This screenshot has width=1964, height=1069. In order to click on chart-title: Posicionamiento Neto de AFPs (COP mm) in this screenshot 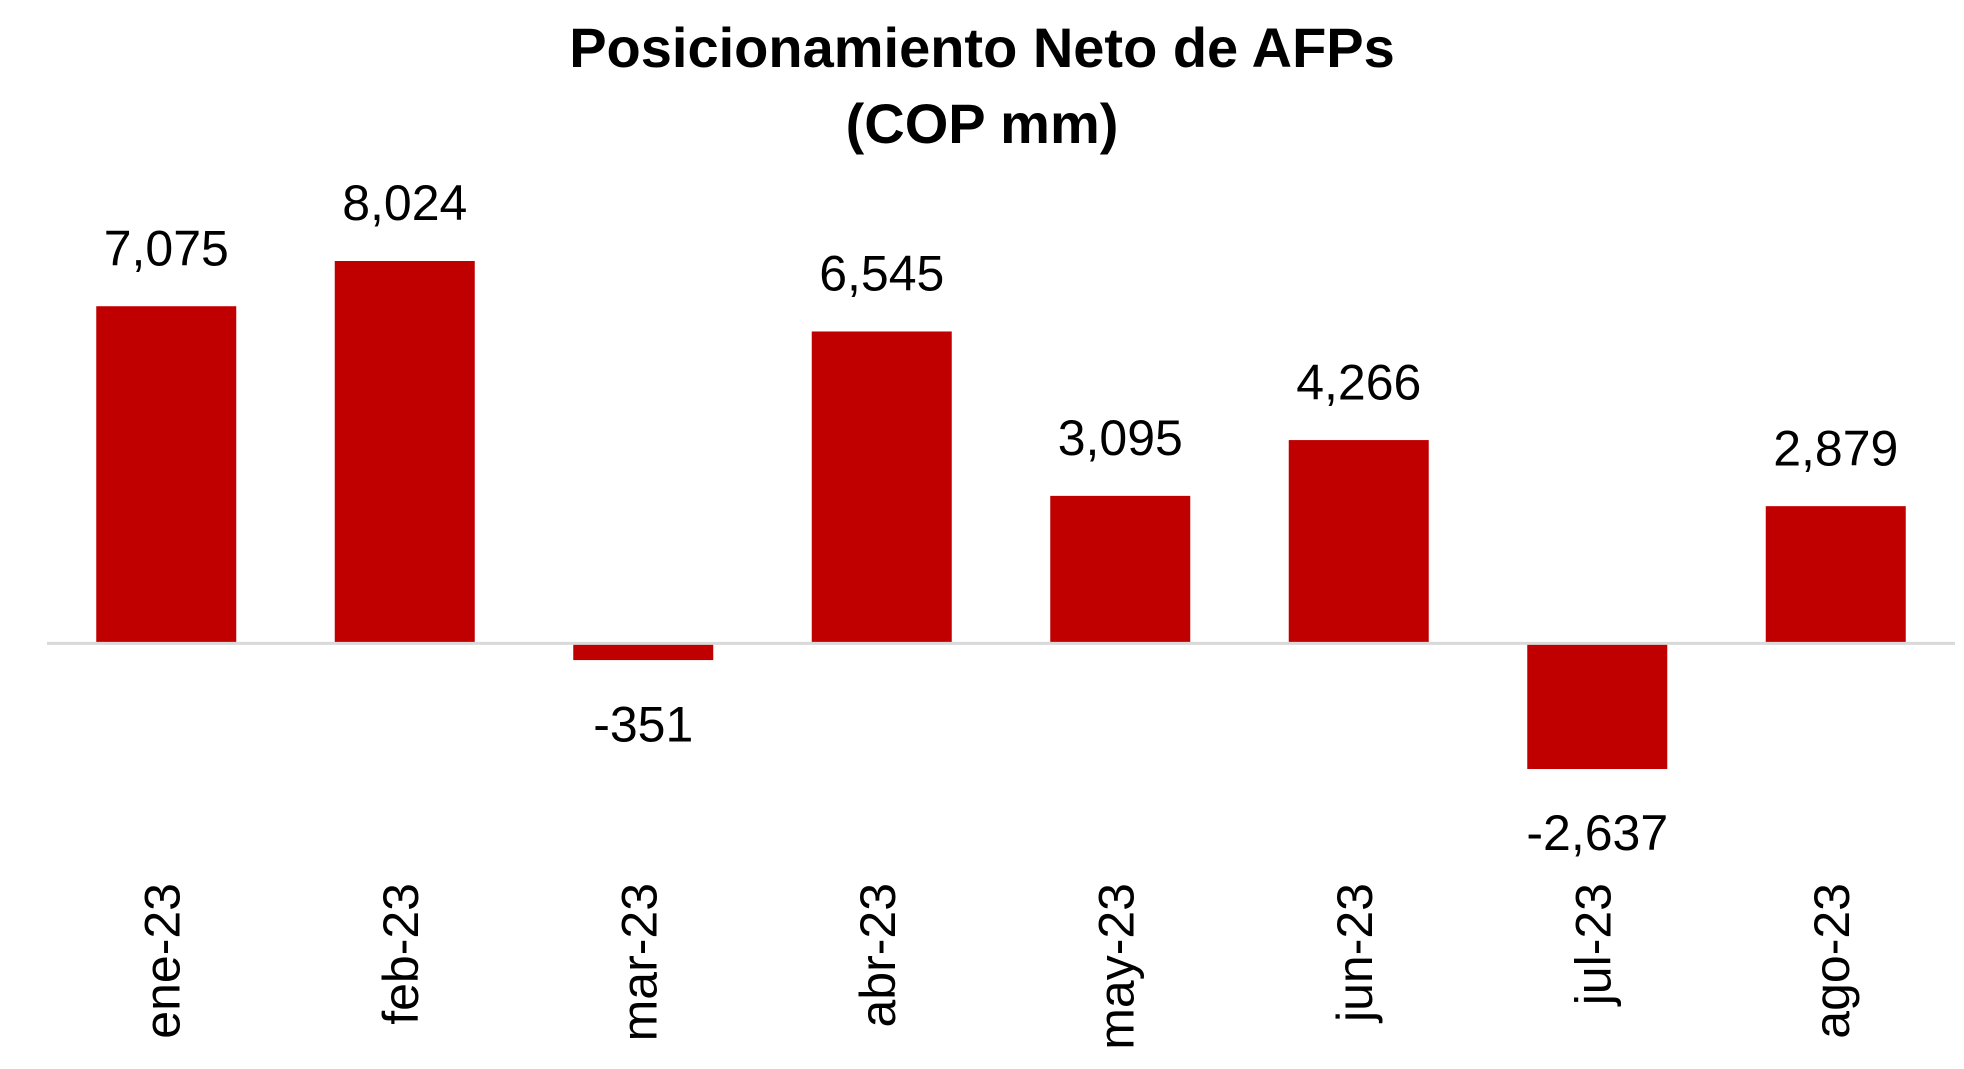, I will do `click(982, 85)`.